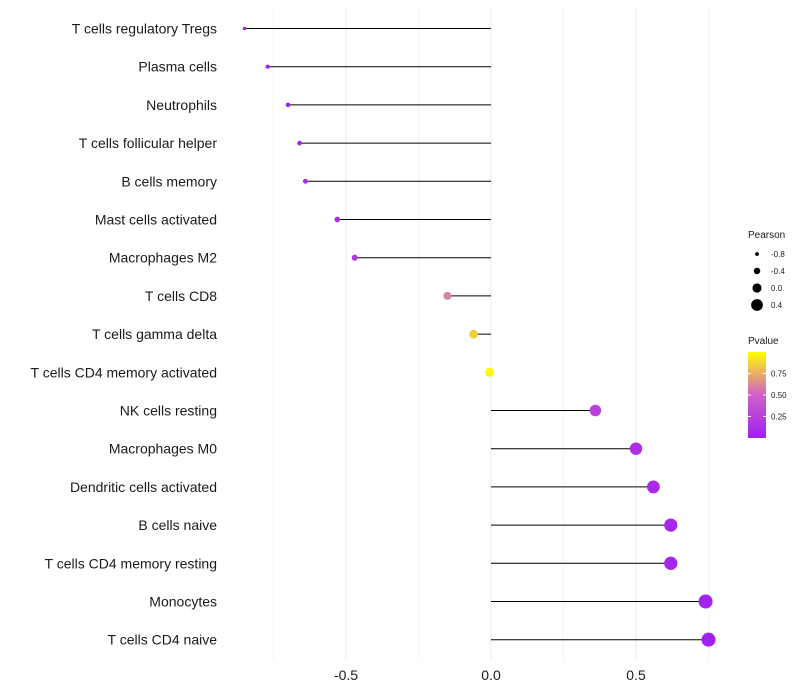  I want to click on category-label: Mast cells activated, so click(156, 220).